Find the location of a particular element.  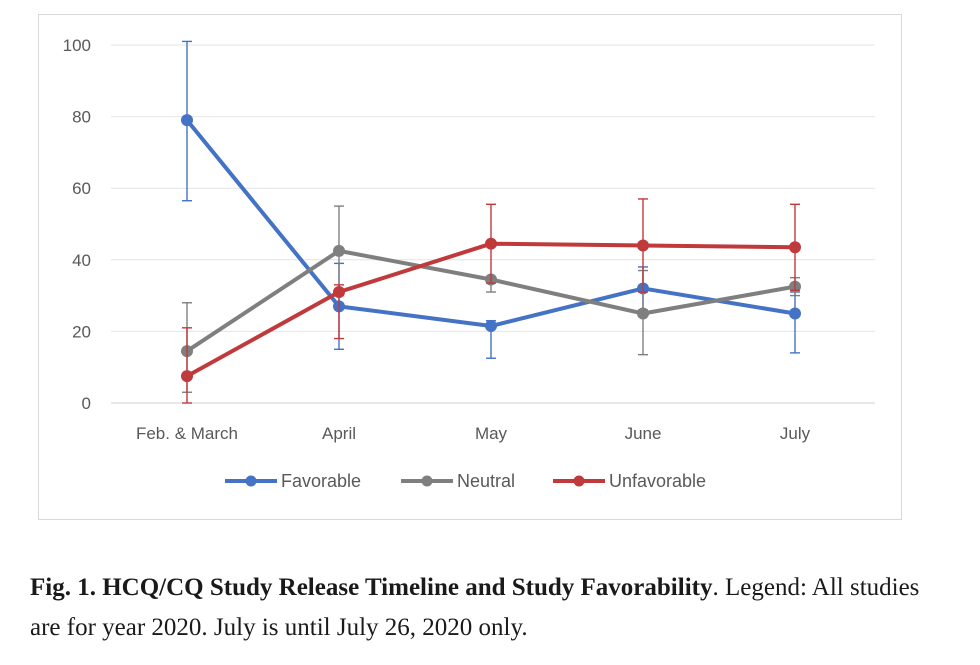

y-tick-label: 0 is located at coordinates (86, 403).